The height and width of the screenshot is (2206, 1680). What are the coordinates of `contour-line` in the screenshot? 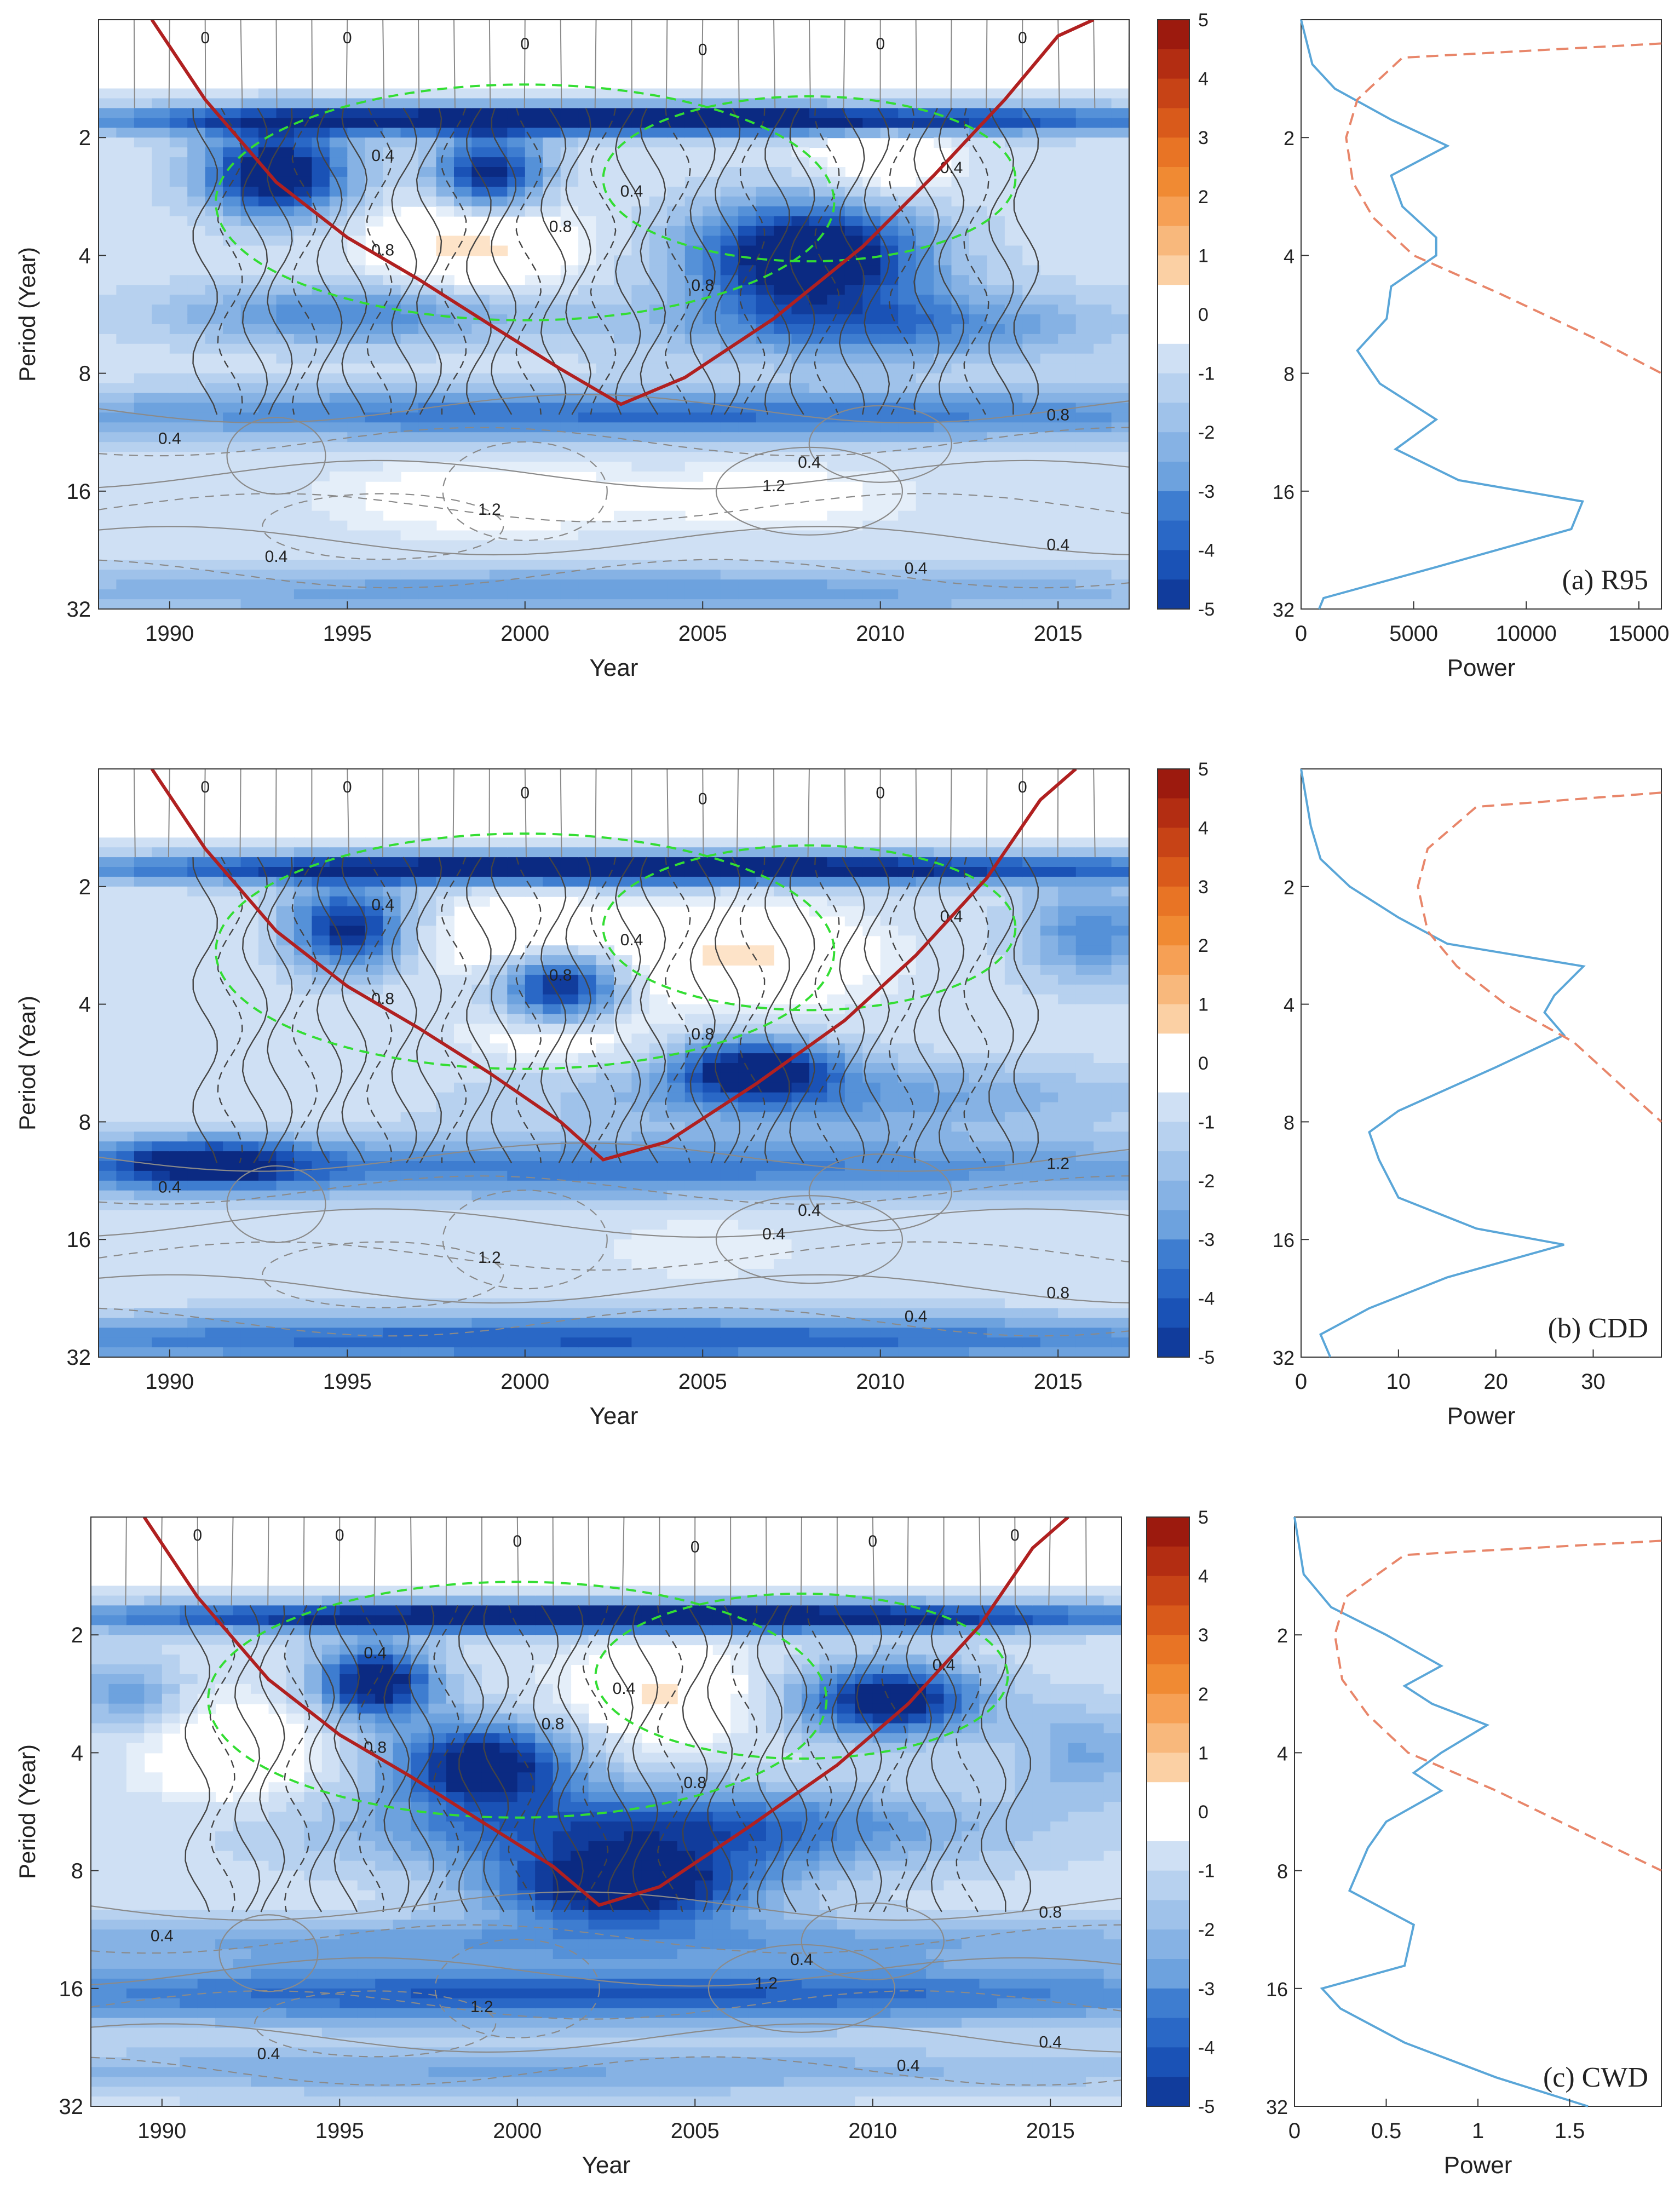 It's located at (525, 491).